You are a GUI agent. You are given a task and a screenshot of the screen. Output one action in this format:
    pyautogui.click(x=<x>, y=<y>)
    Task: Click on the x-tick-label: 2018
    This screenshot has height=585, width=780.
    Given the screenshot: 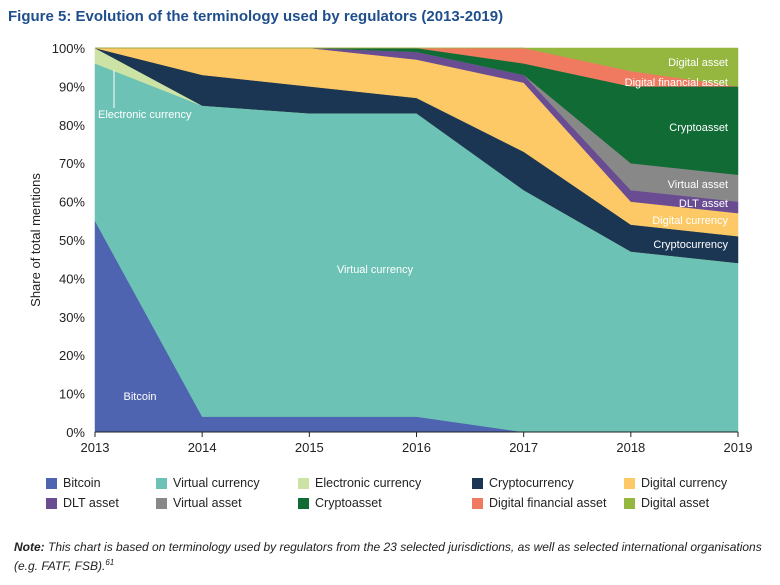 What is the action you would take?
    pyautogui.click(x=630, y=447)
    